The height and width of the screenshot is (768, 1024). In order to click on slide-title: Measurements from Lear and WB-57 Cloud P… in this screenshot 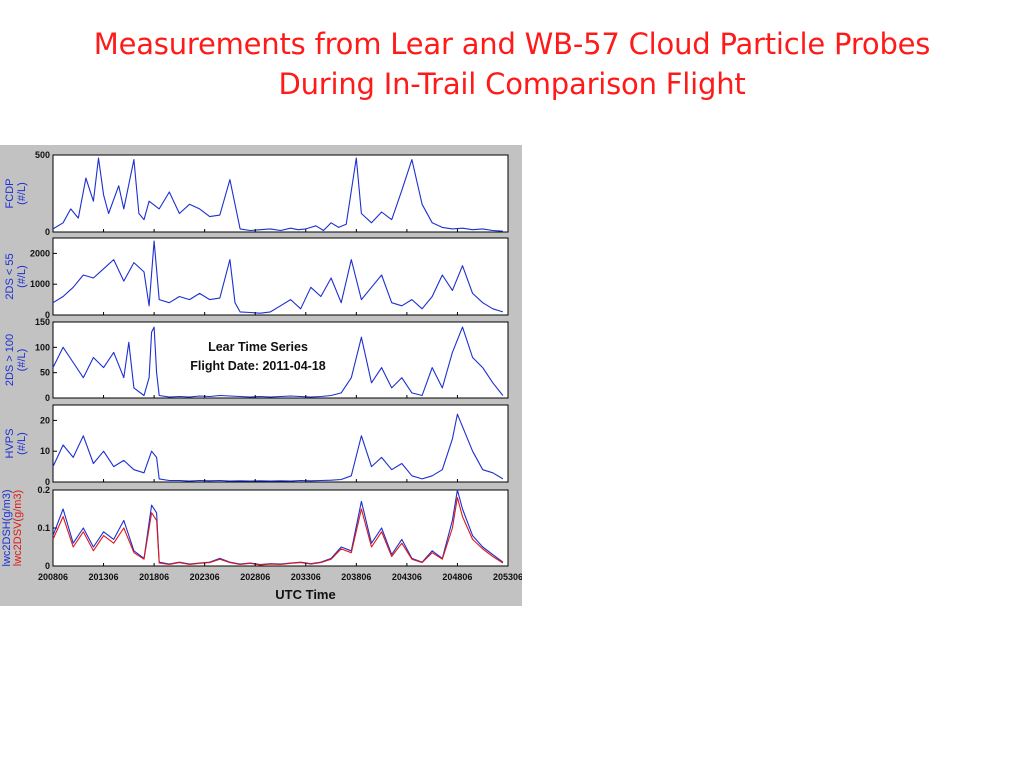, I will do `click(512, 64)`.